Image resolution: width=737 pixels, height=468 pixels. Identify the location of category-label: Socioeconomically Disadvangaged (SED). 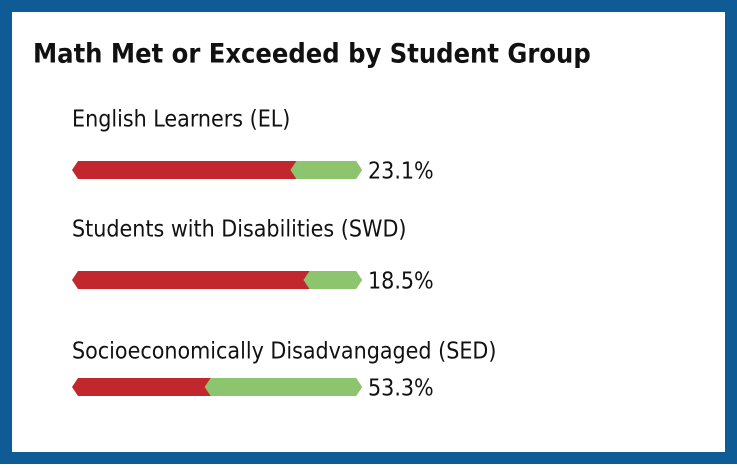
(284, 352).